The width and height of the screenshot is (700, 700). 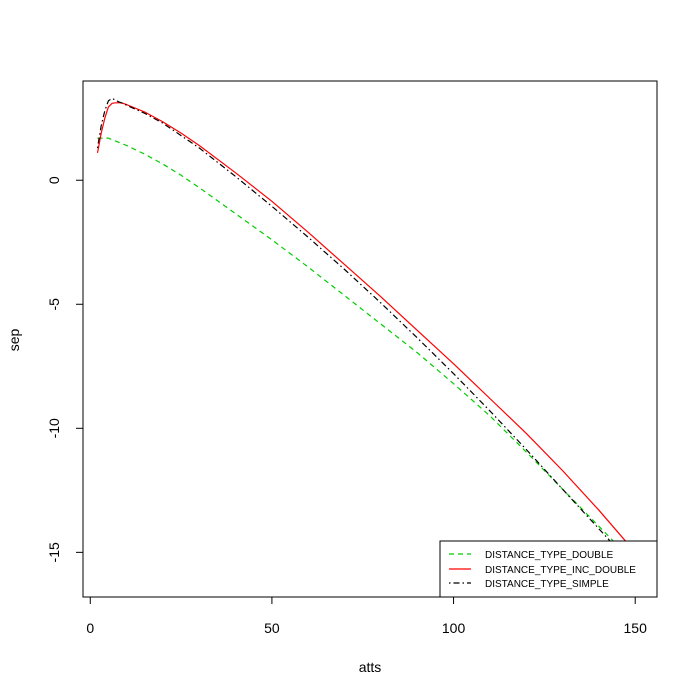 What do you see at coordinates (272, 628) in the screenshot?
I see `x-tick-label-1: 50` at bounding box center [272, 628].